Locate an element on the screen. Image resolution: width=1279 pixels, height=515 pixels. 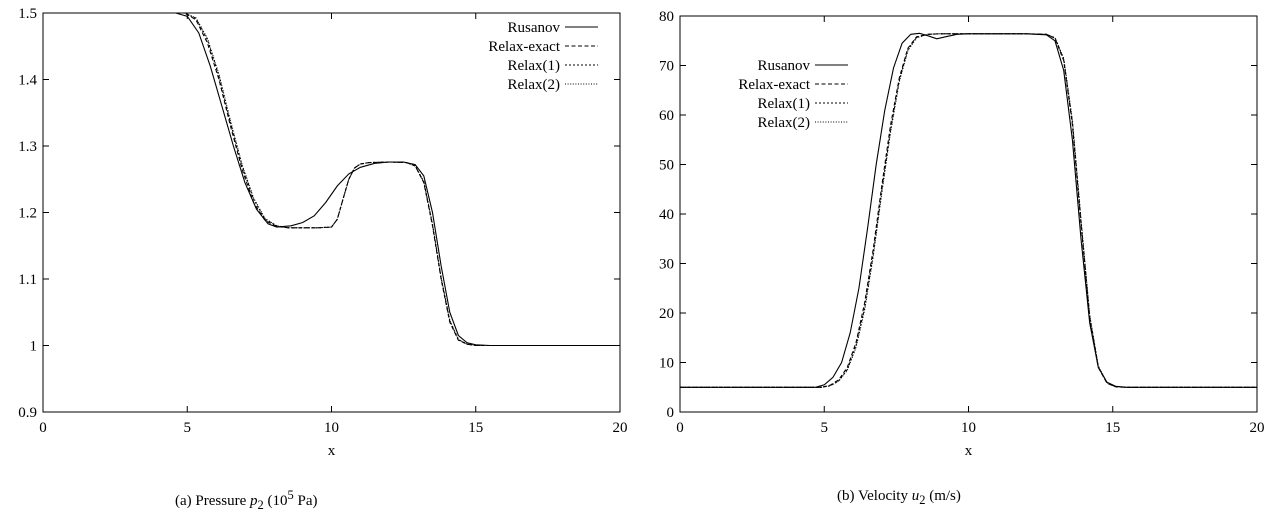
y-tick-label: 80 is located at coordinates (666, 17).